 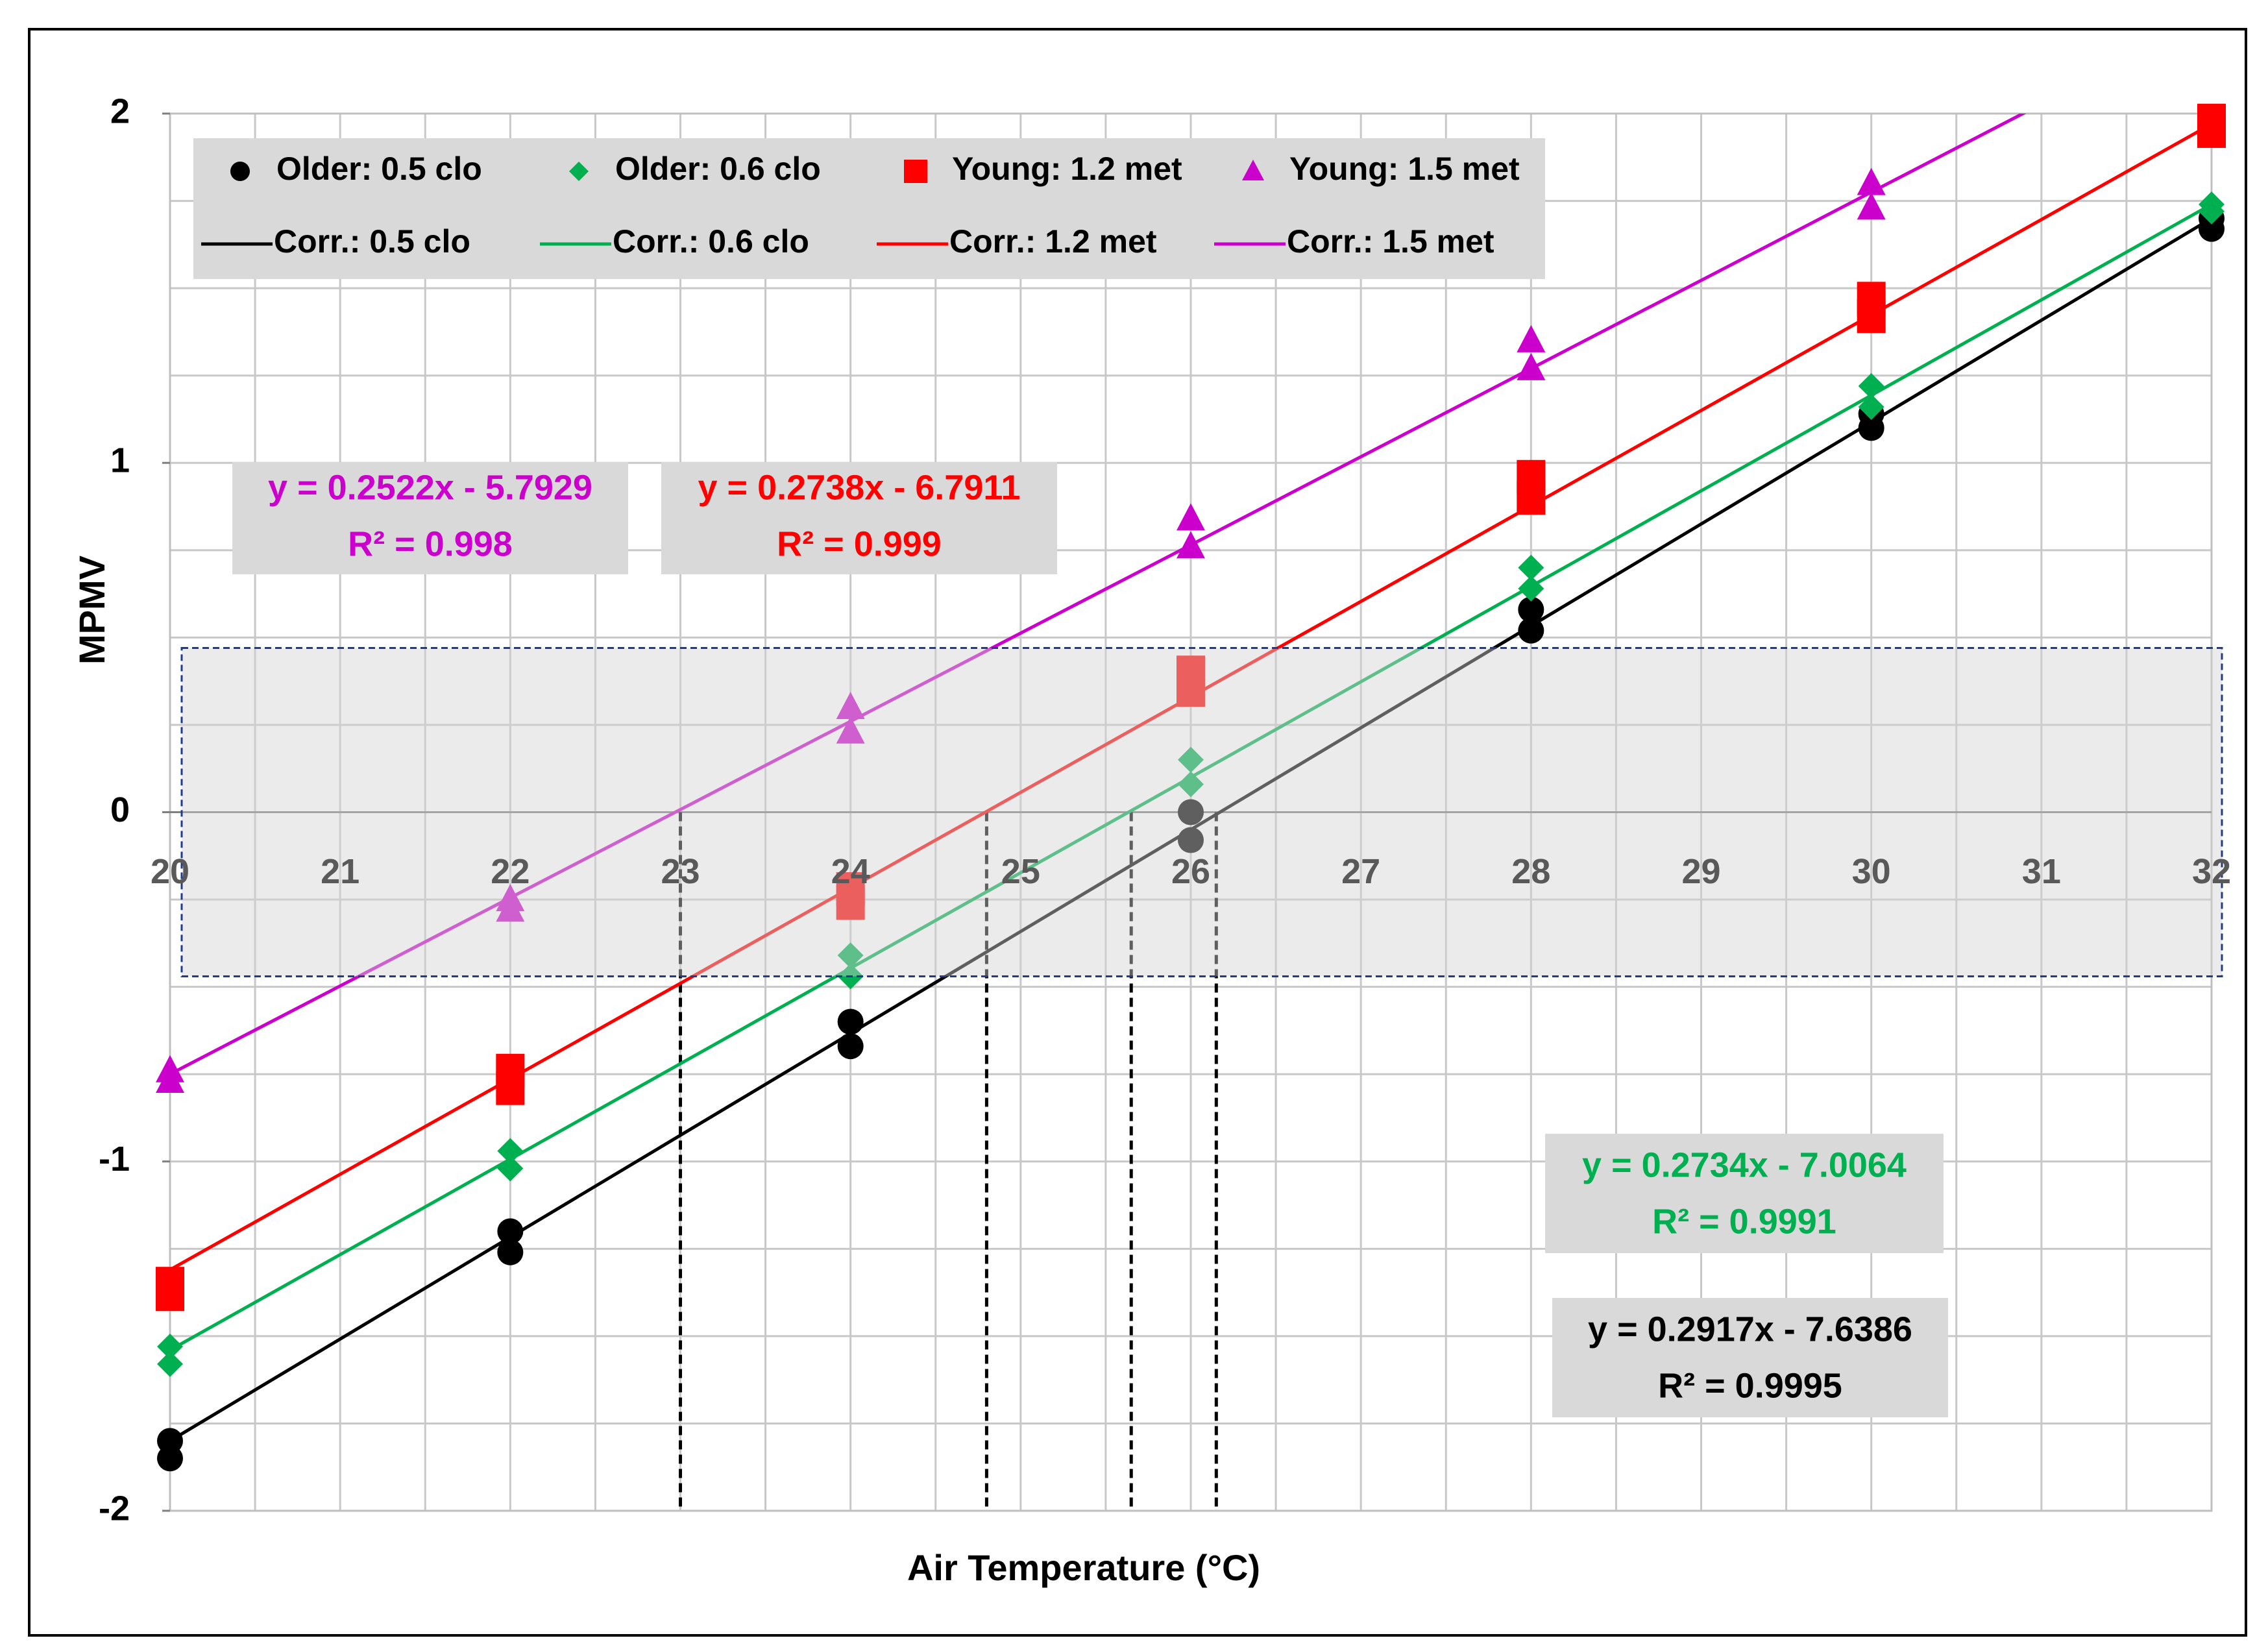 I want to click on legend-label: Corr.: 0.6 clo, so click(x=711, y=242).